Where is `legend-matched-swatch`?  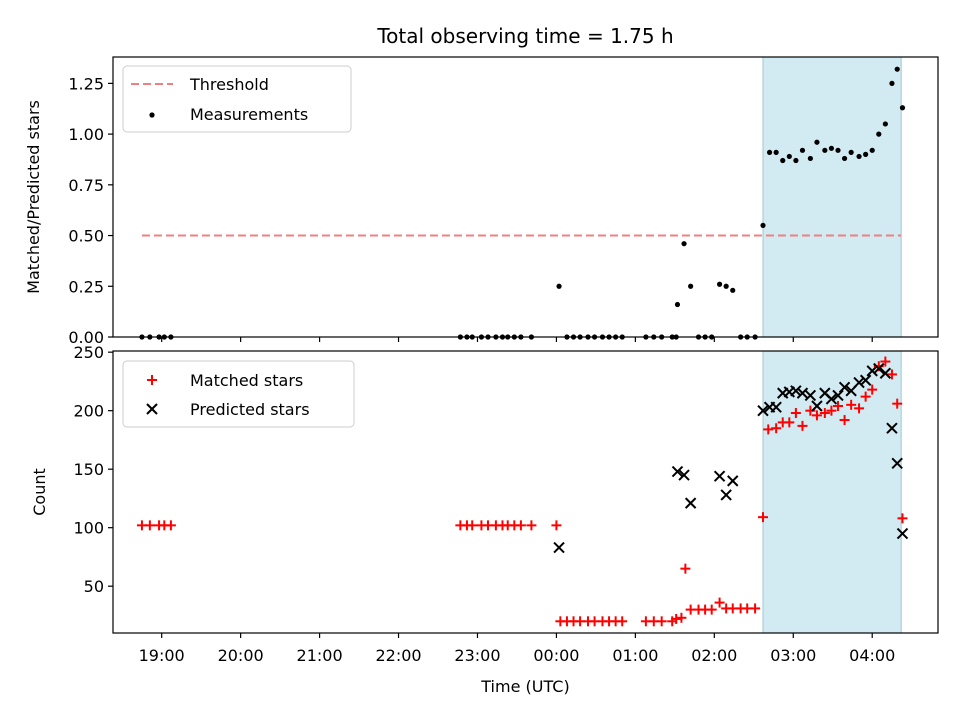
legend-matched-swatch is located at coordinates (152, 380).